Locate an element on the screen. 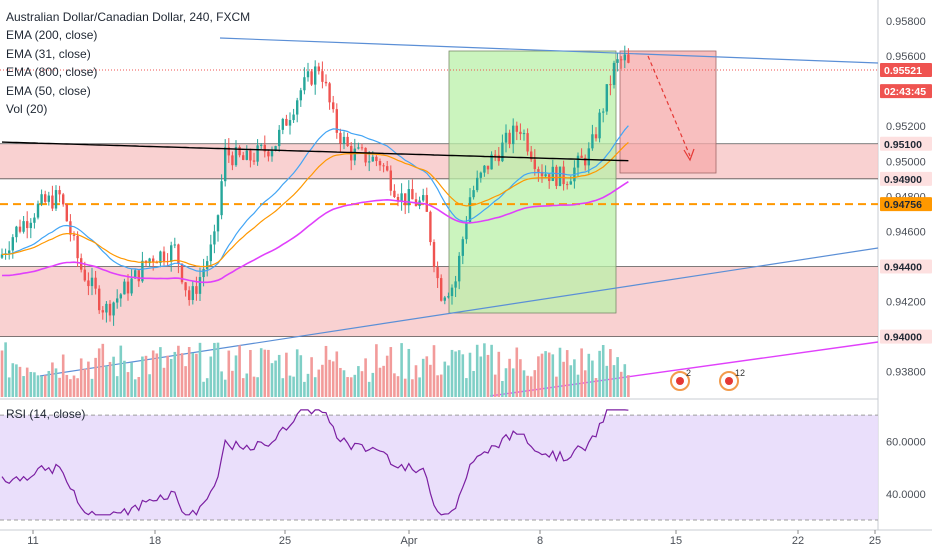 Image resolution: width=932 pixels, height=550 pixels. trend-line-volume is located at coordinates (684, 369).